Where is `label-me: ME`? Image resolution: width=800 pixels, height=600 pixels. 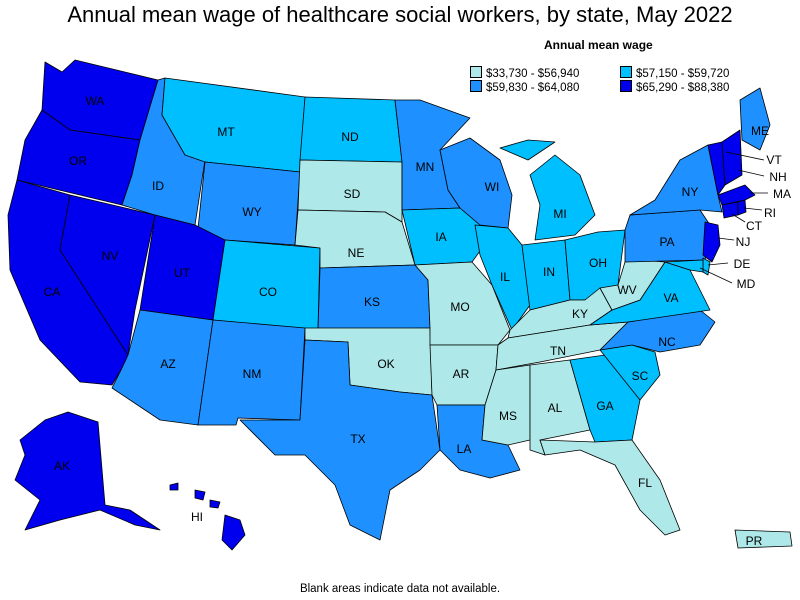
label-me: ME is located at coordinates (760, 131).